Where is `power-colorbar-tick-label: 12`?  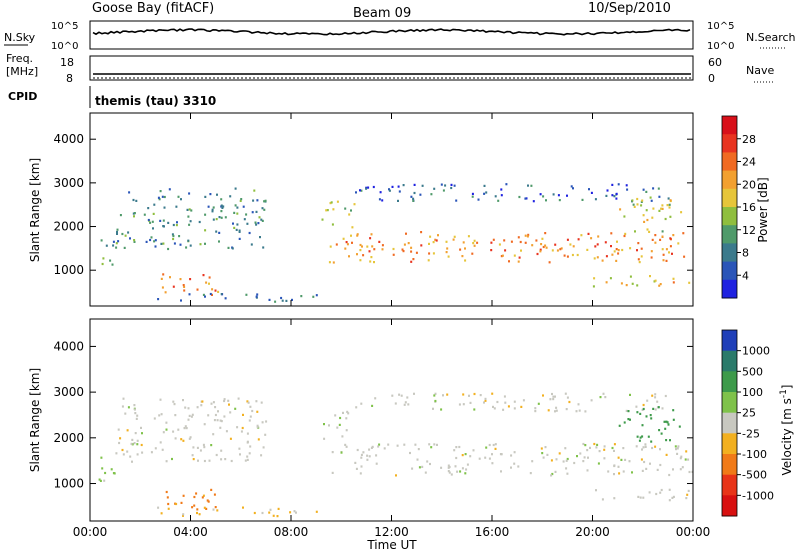 power-colorbar-tick-label: 12 is located at coordinates (749, 230).